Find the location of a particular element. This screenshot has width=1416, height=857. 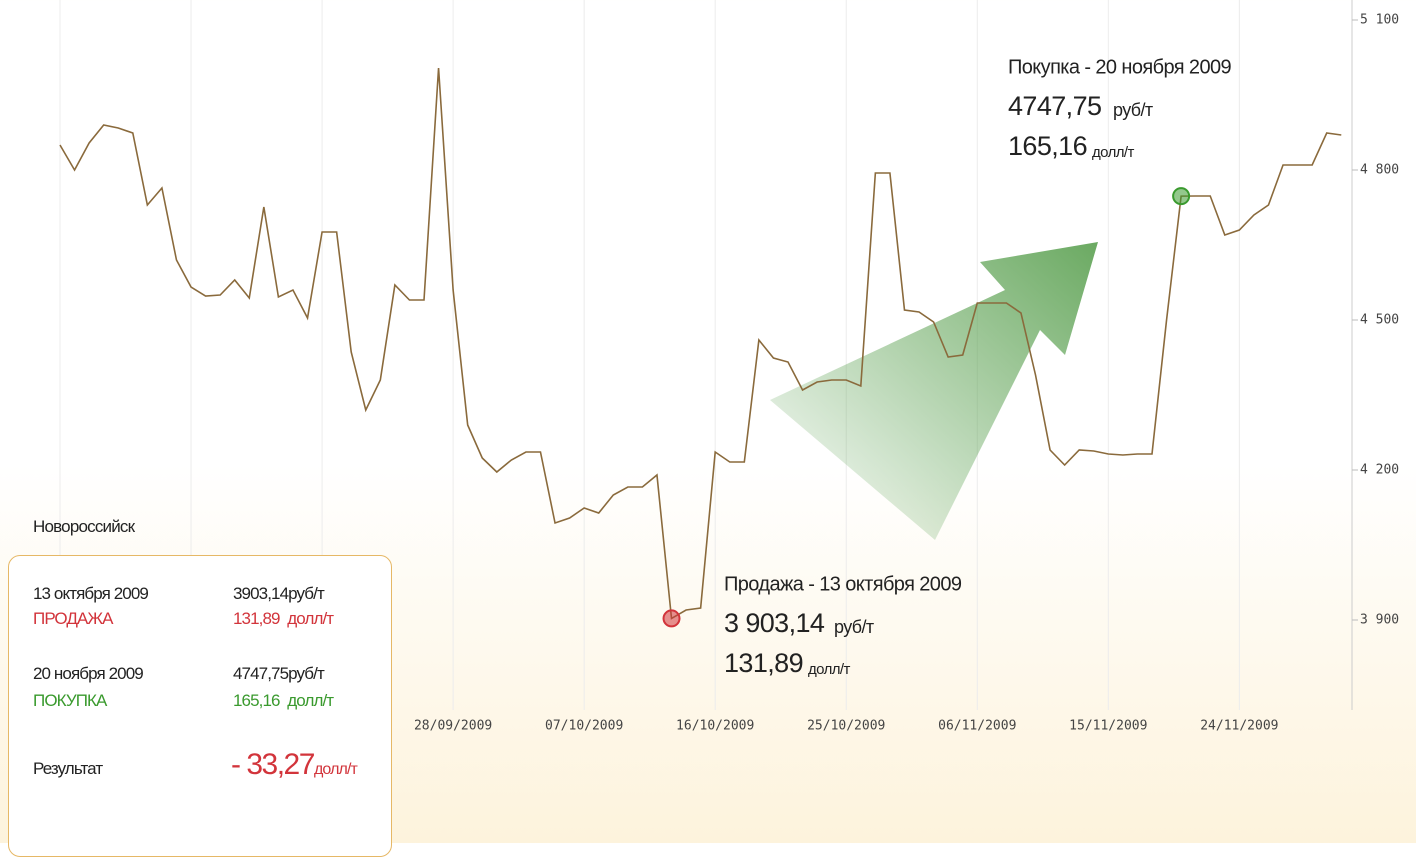

x-tick-label: 16/10/2009 is located at coordinates (715, 726).